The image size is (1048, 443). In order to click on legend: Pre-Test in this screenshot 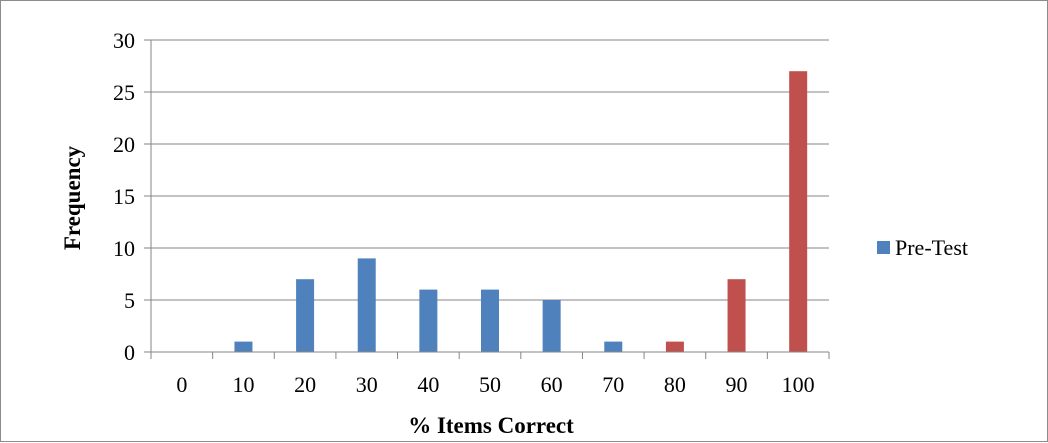, I will do `click(922, 247)`.